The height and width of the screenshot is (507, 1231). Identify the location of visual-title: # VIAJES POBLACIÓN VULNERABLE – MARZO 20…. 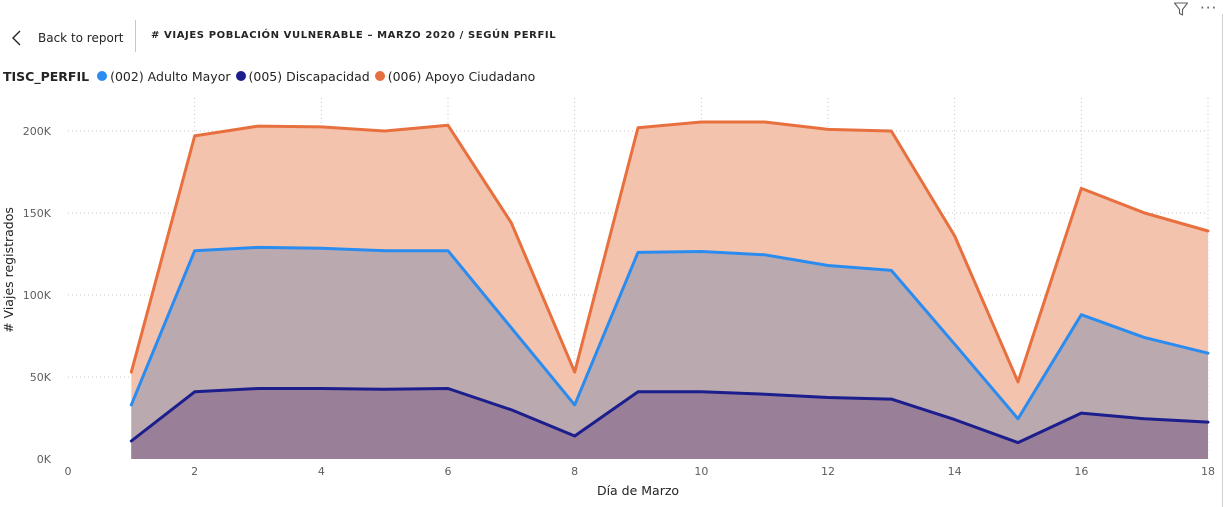
(354, 35).